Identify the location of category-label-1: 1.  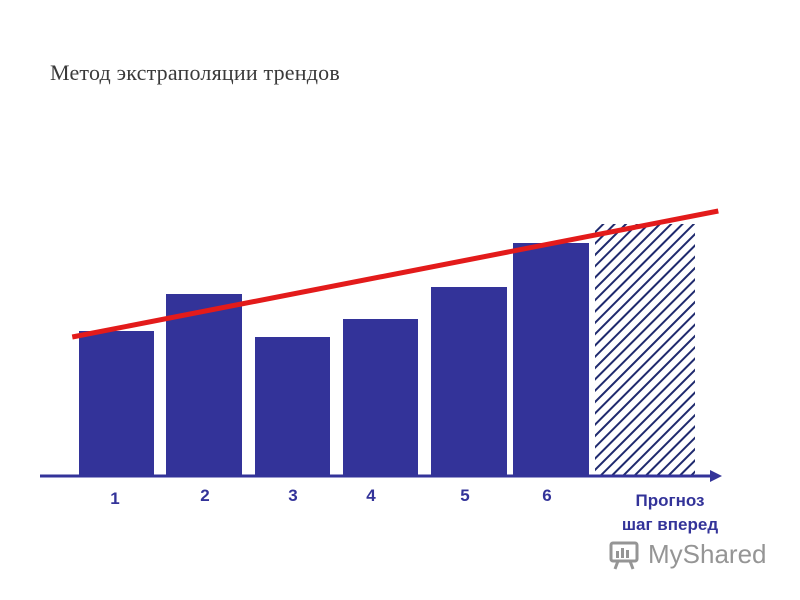
(114, 498).